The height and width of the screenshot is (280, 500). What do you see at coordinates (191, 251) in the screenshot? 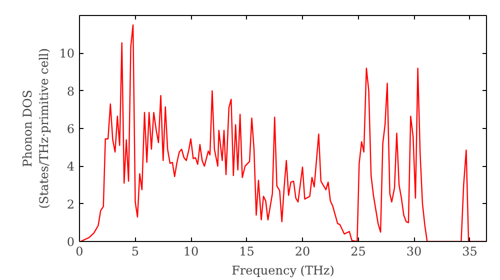
I see `x-tick-label: 10` at bounding box center [191, 251].